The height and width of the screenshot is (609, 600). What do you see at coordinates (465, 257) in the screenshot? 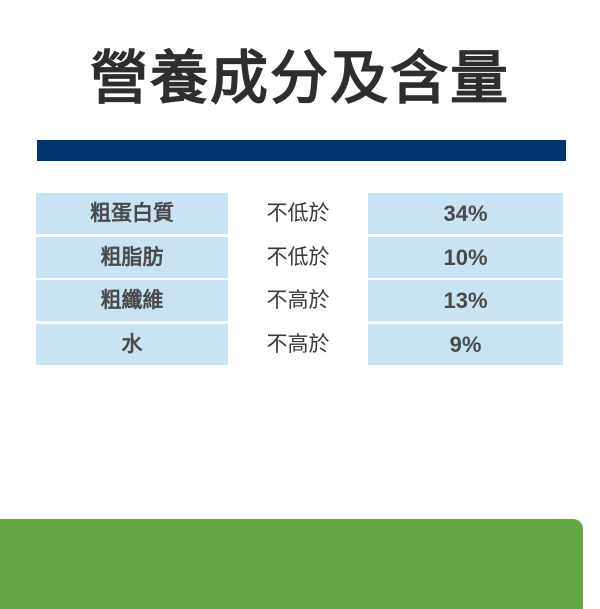
I see `nutrient-value: 10%` at bounding box center [465, 257].